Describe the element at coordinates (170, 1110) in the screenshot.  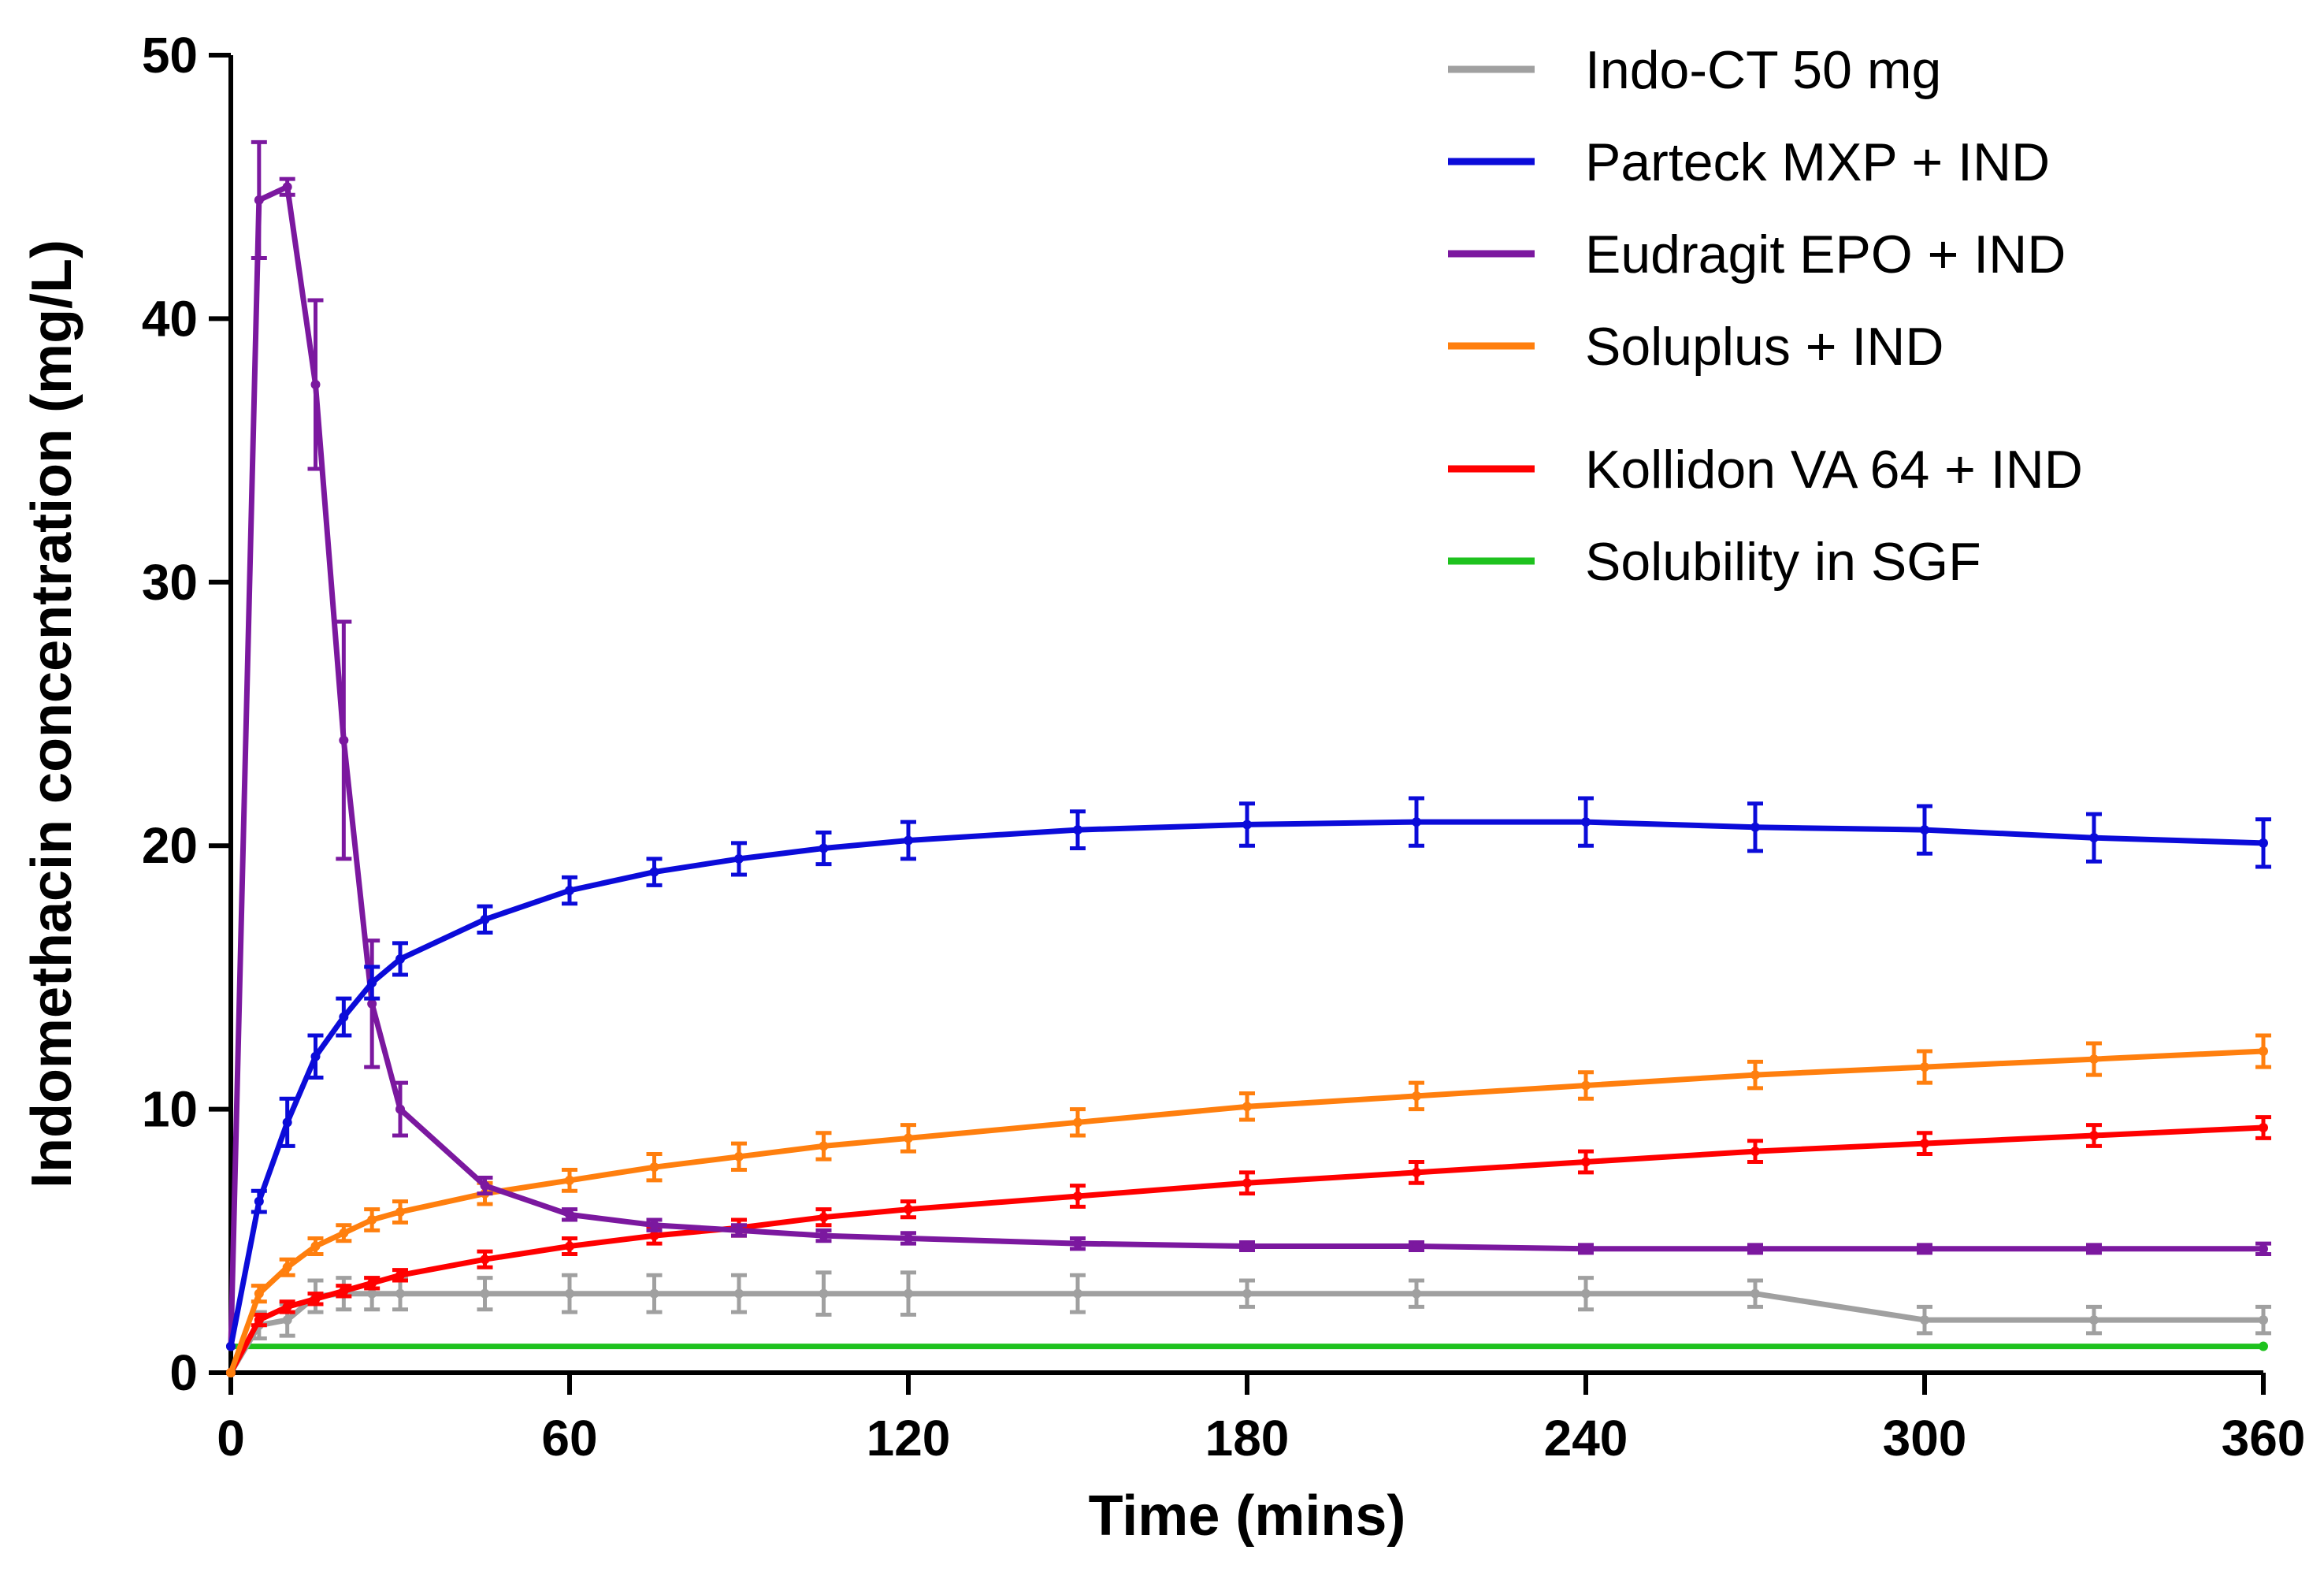
I see `y-tick-label: 10` at that location.